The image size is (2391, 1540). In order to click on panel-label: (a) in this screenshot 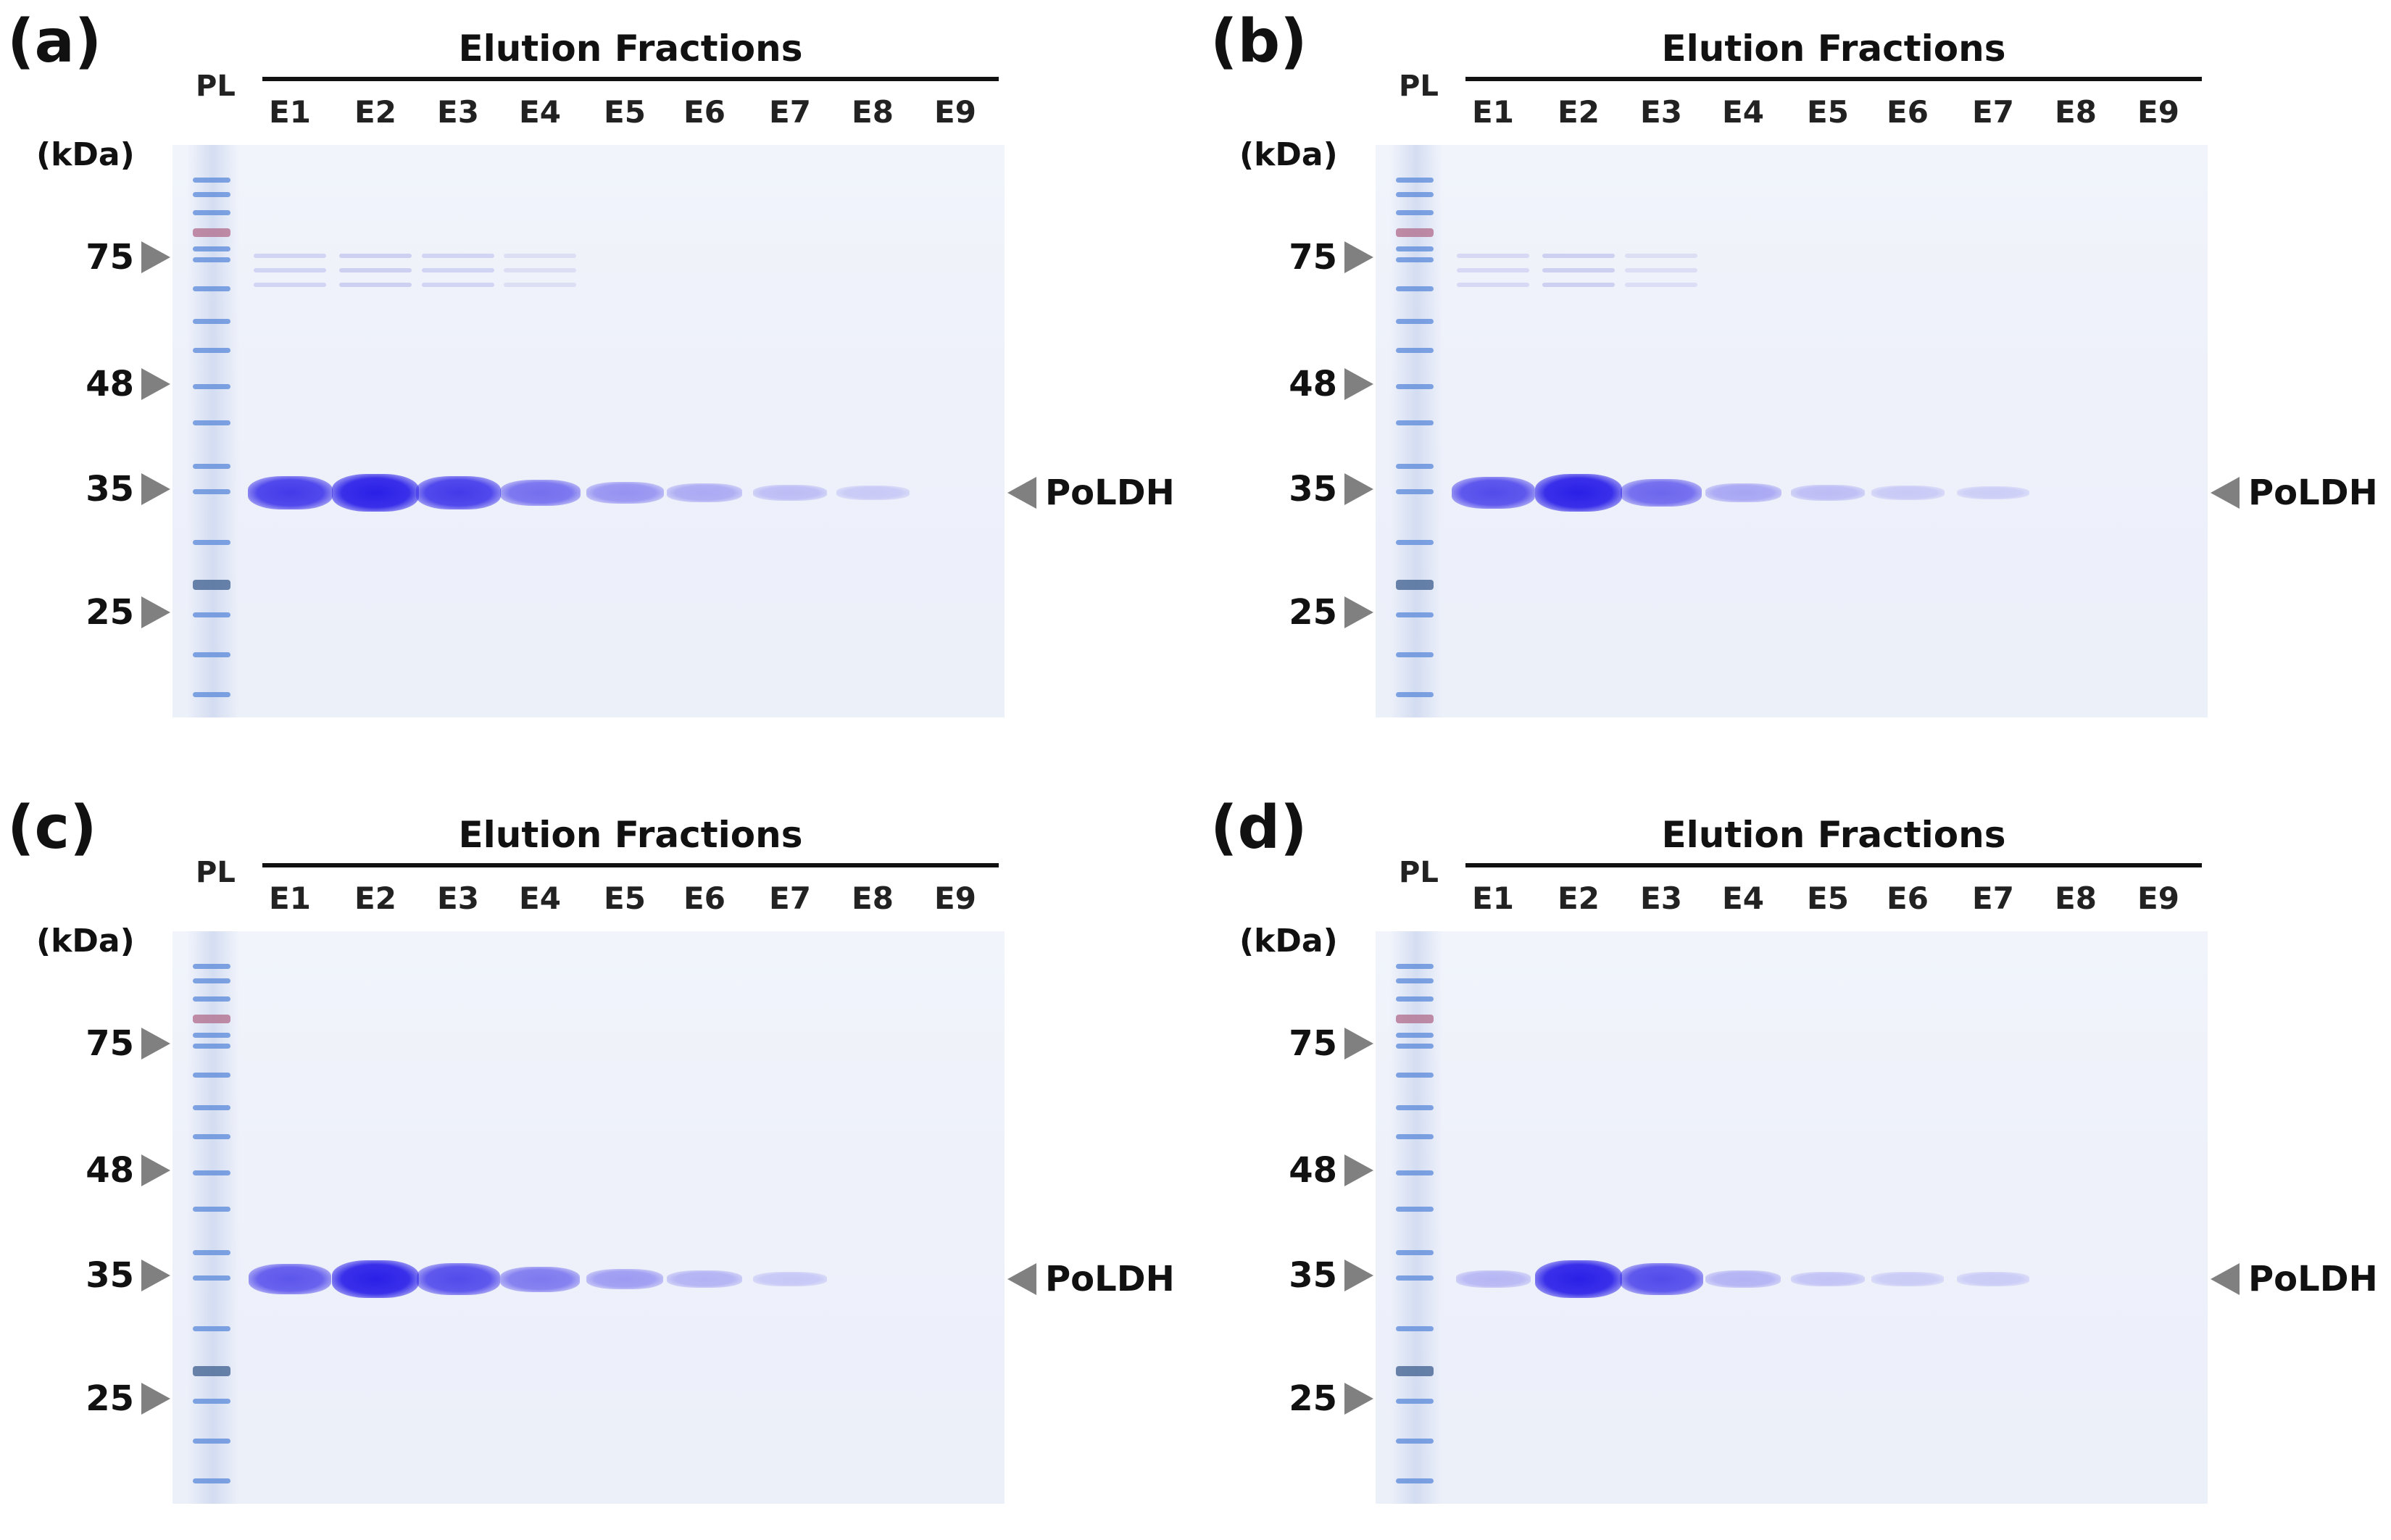, I will do `click(54, 41)`.